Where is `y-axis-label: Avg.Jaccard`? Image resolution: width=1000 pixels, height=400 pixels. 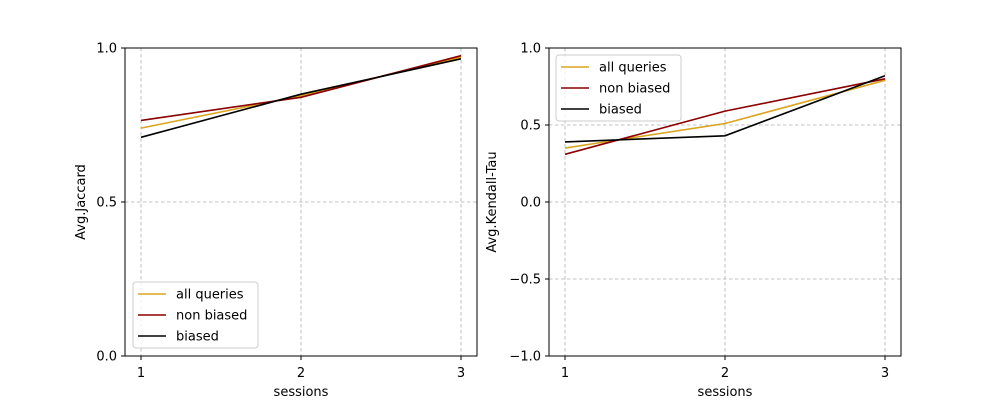 y-axis-label: Avg.Jaccard is located at coordinates (81, 202).